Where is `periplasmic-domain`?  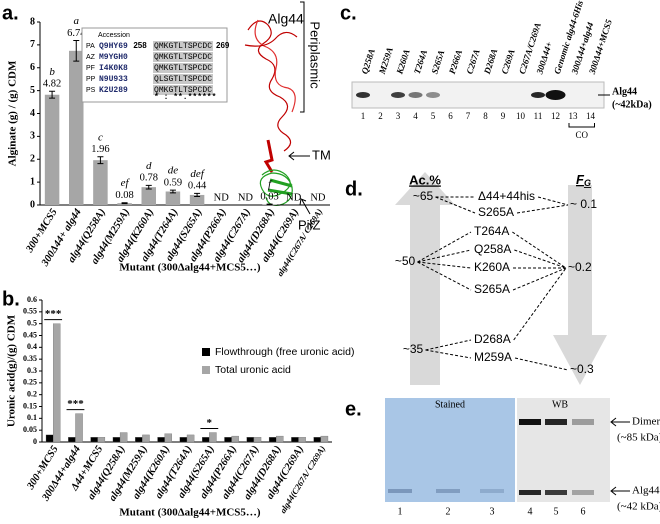 periplasmic-domain is located at coordinates (269, 86).